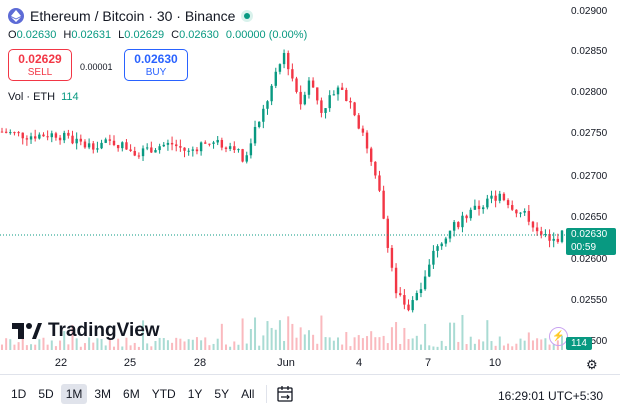  Describe the element at coordinates (121, 35) in the screenshot. I see `low-label: L` at that location.